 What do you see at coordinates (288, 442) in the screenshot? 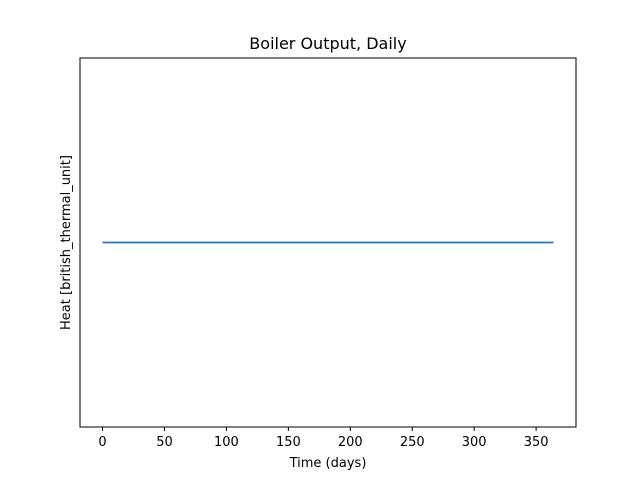
I see `x-tick-label: 150` at bounding box center [288, 442].